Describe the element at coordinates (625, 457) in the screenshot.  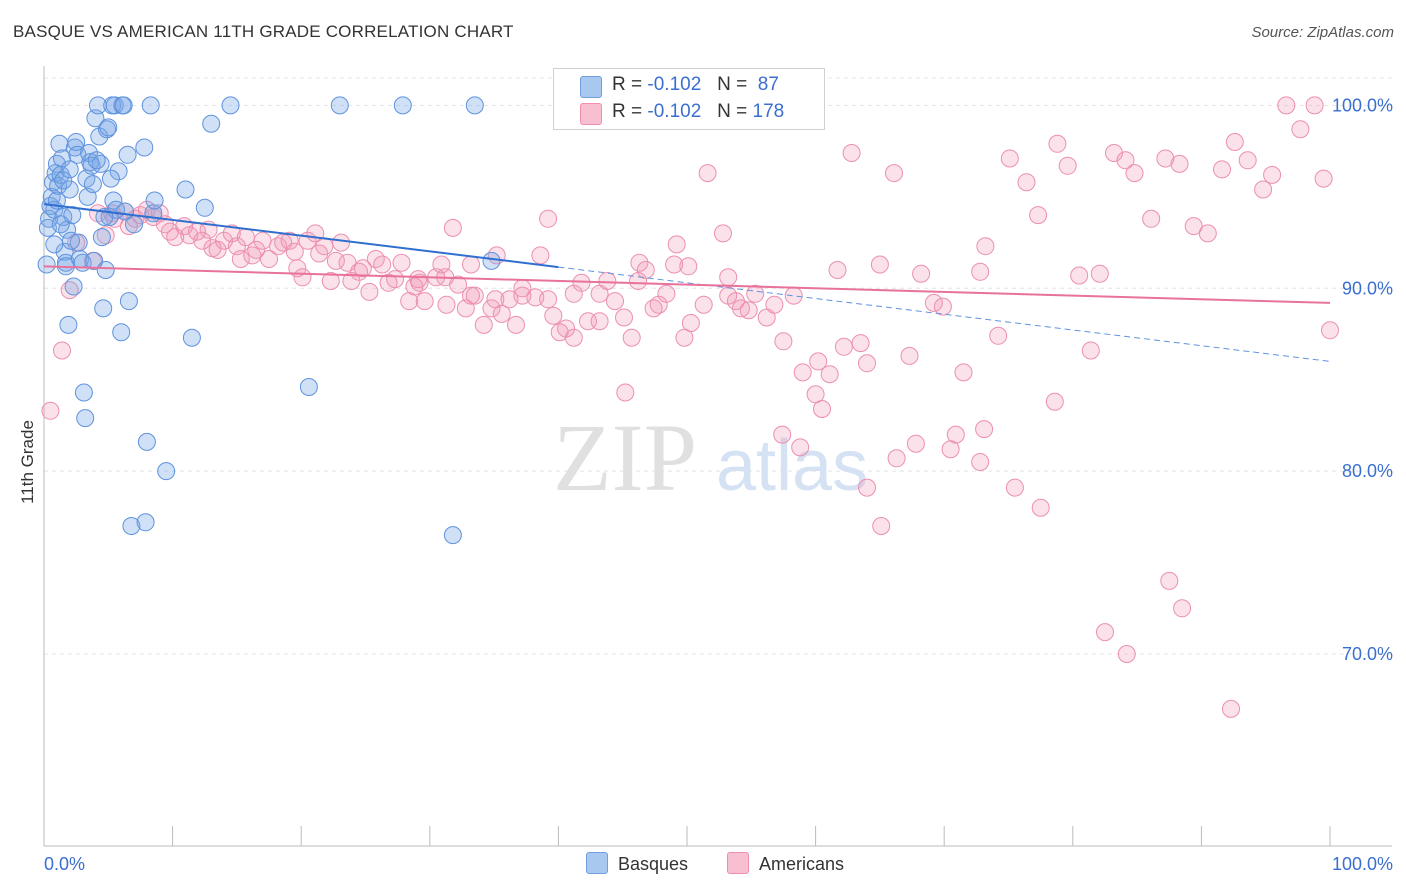
I see `watermark-zip: ZIP` at that location.